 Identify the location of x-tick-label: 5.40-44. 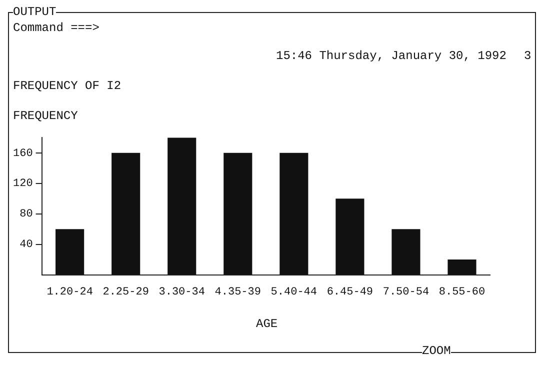
(294, 292).